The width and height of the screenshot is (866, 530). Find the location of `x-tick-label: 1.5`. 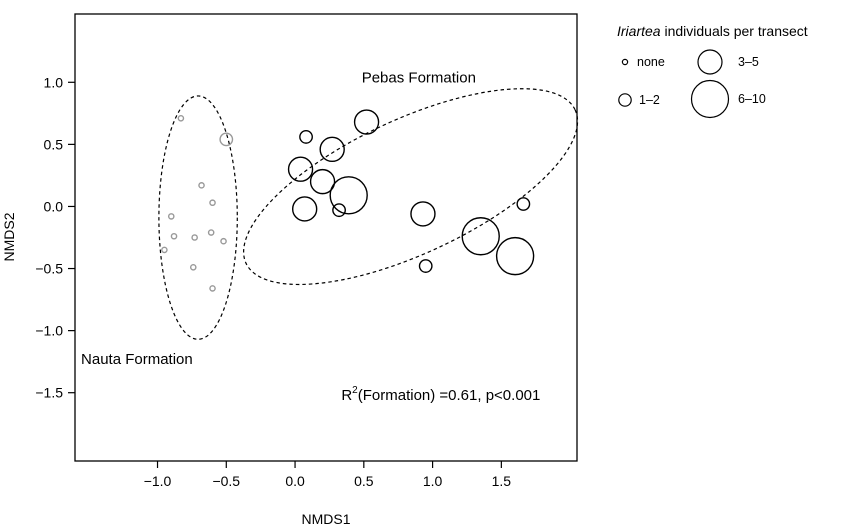

x-tick-label: 1.5 is located at coordinates (502, 481).